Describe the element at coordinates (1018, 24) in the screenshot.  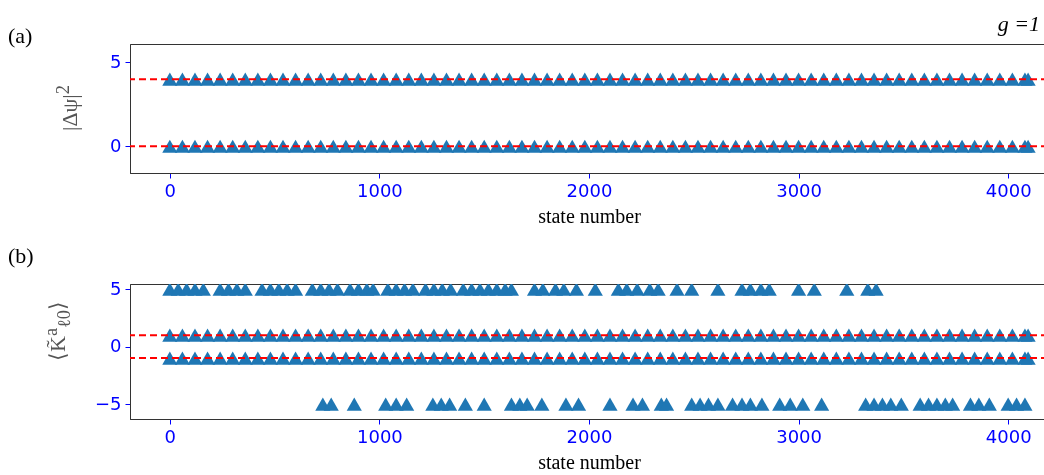
I see `text: g =1` at that location.